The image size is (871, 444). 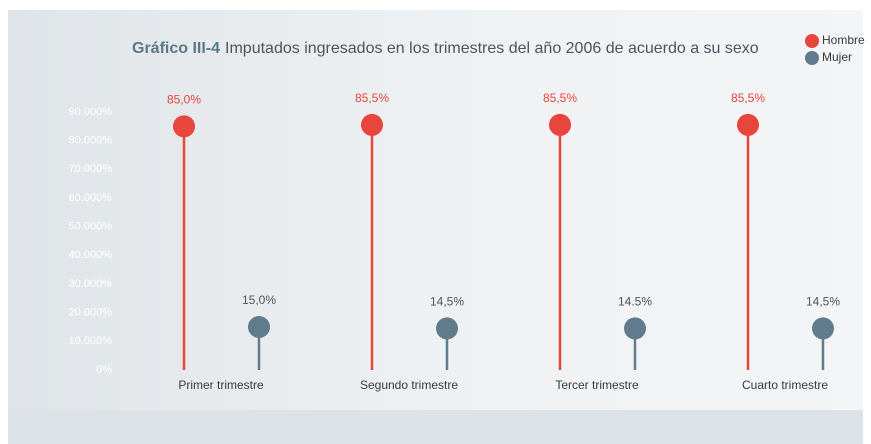 I want to click on value-label: 15,0%, so click(x=259, y=300).